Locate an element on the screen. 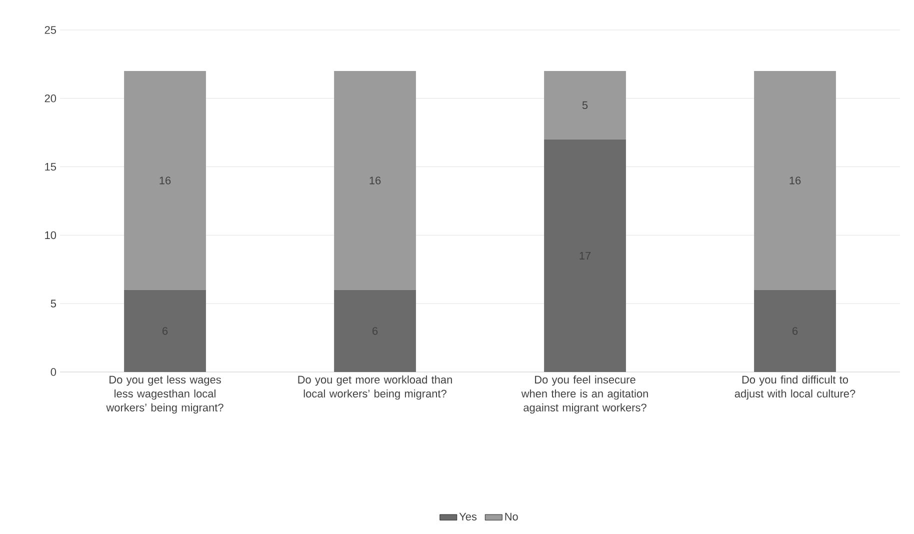 Image resolution: width=914 pixels, height=534 pixels. x-tick-label: Do you feel insecure when there is an agitation against migrant workers? is located at coordinates (584, 395).